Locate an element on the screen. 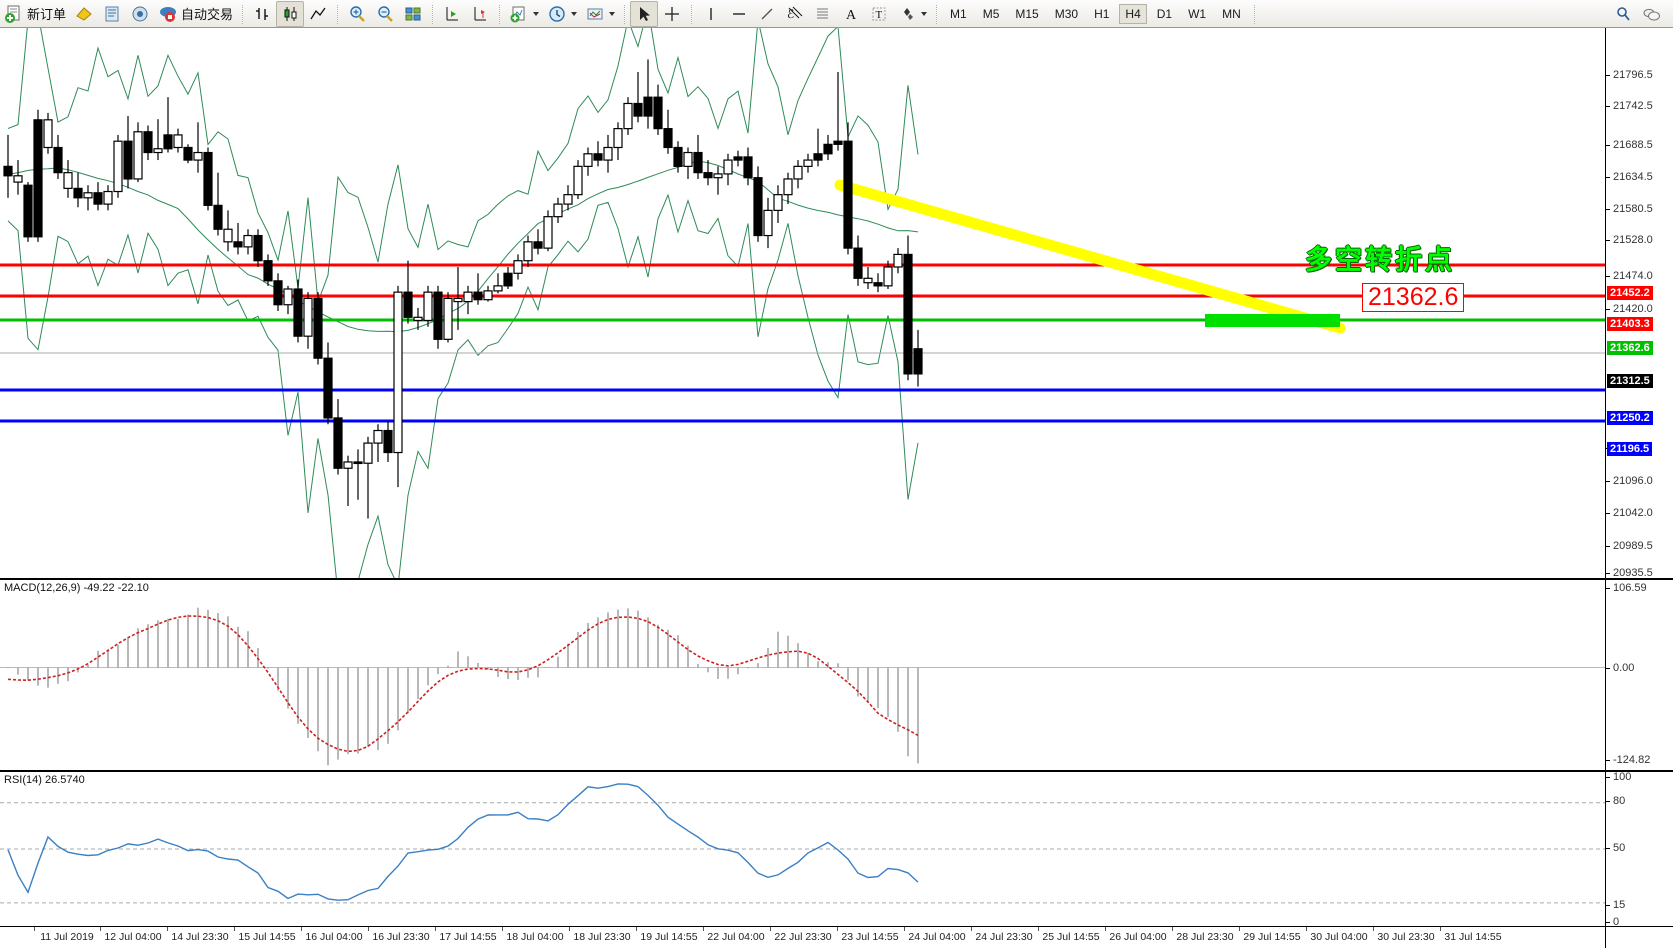 The height and width of the screenshot is (949, 1673). line-chart-button is located at coordinates (318, 14).